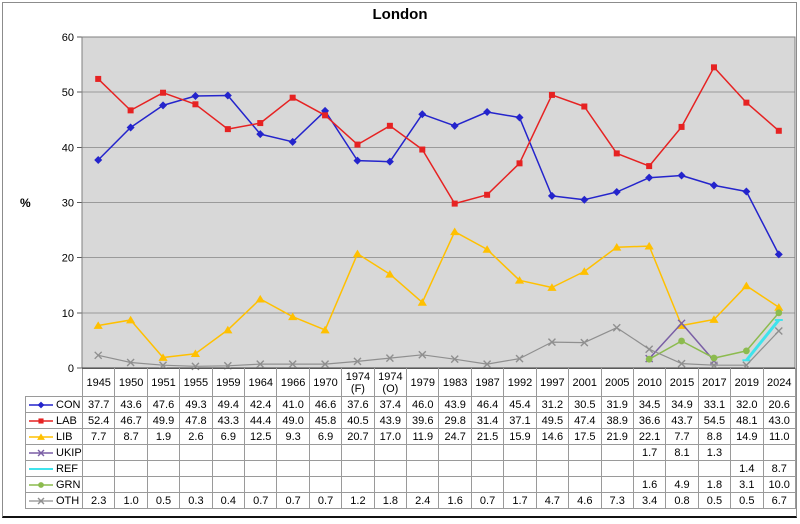 Image resolution: width=800 pixels, height=524 pixels. I want to click on legend-label: UKIP, so click(69, 452).